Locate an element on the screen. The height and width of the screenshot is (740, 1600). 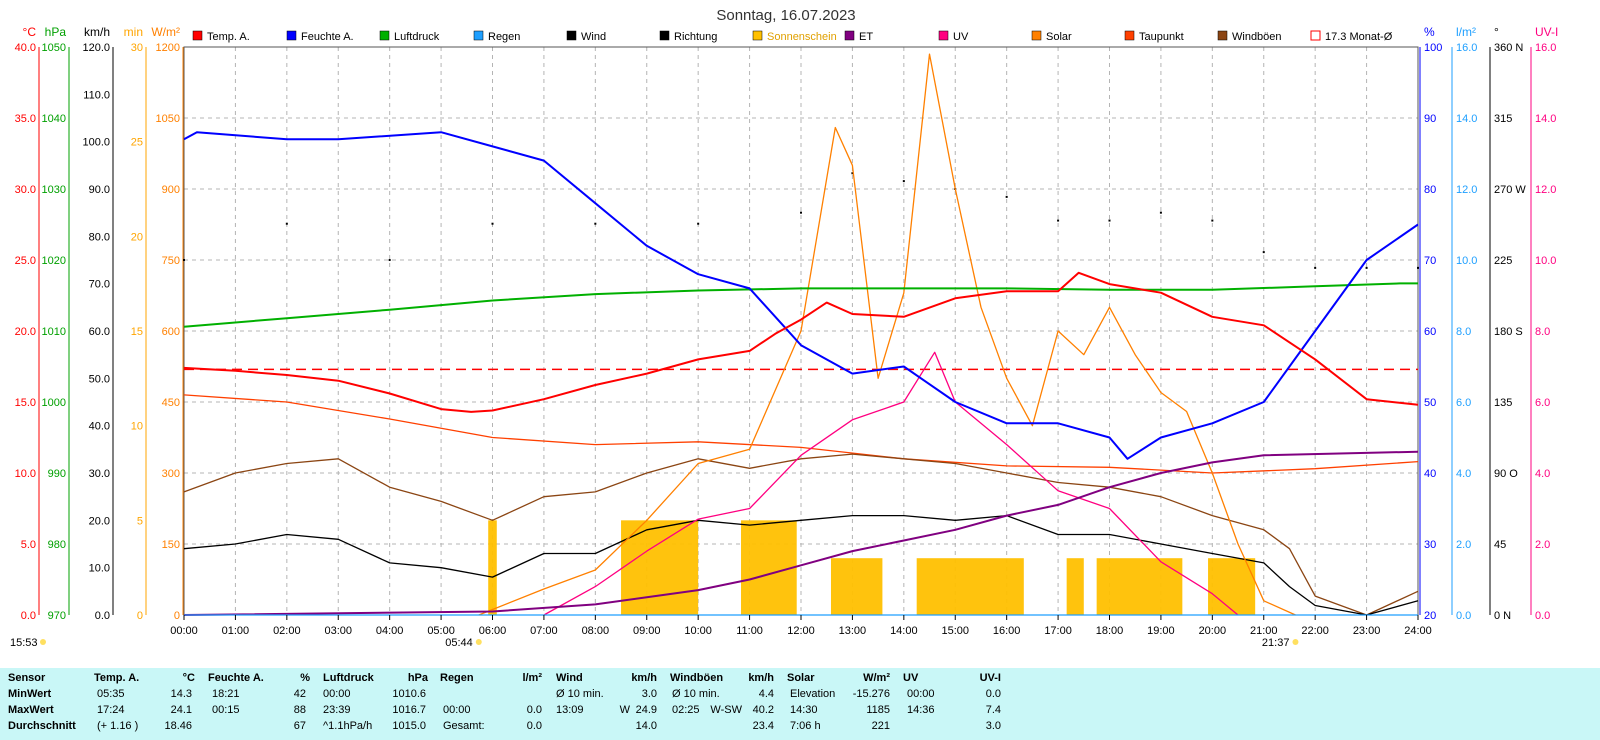
stats-cell: 42 is located at coordinates (299, 694).